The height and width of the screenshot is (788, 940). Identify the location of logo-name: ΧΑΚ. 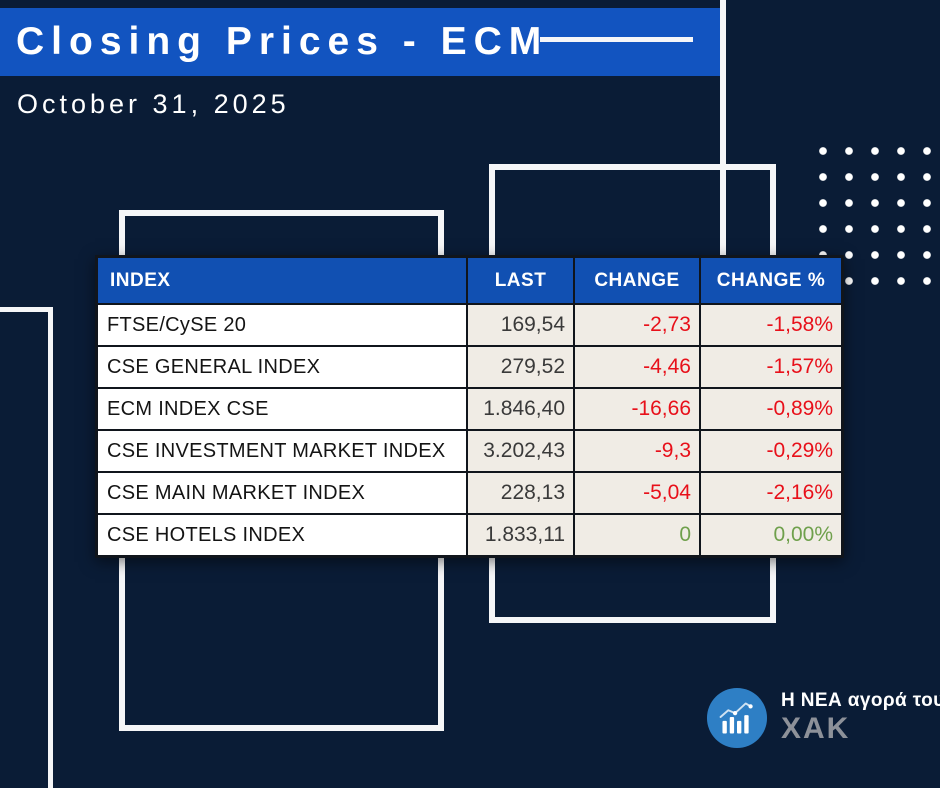
(816, 729).